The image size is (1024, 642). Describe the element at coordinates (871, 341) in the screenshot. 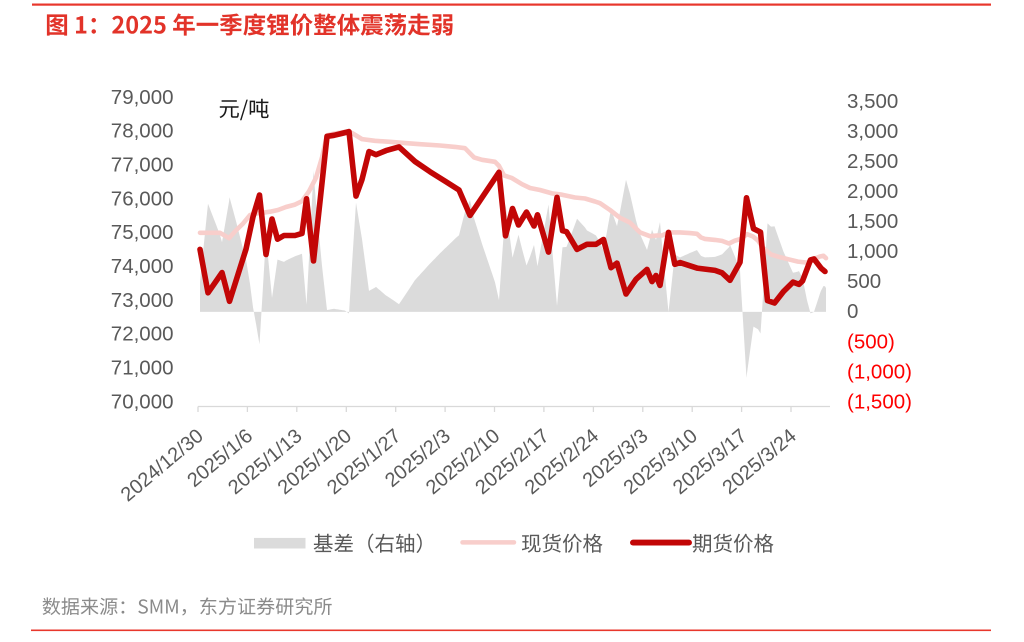

I see `svg-text: (500)` at that location.